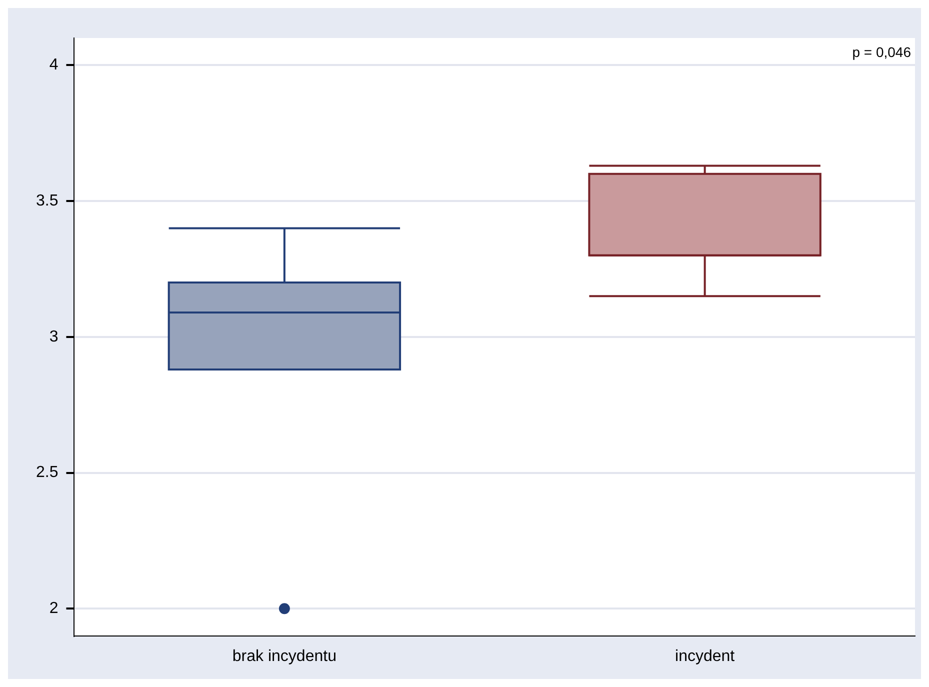  What do you see at coordinates (284, 656) in the screenshot?
I see `x-tick-label: brak incydentu` at bounding box center [284, 656].